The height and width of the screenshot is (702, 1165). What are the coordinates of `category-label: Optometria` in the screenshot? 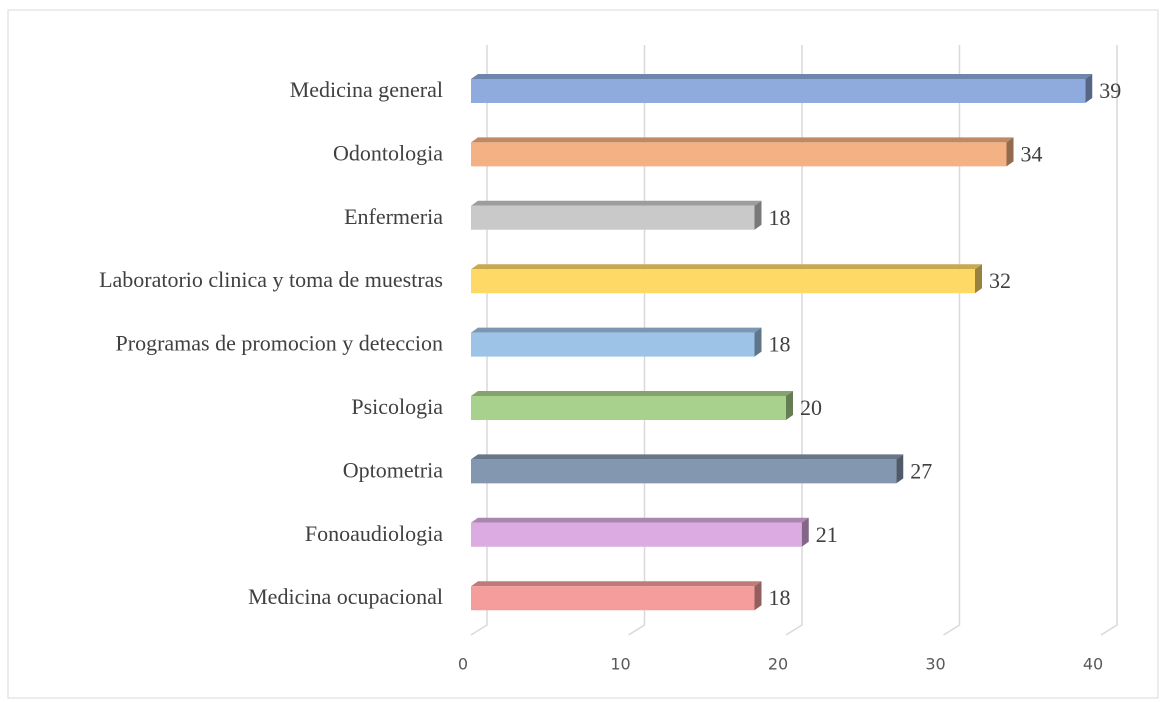 It's located at (393, 469).